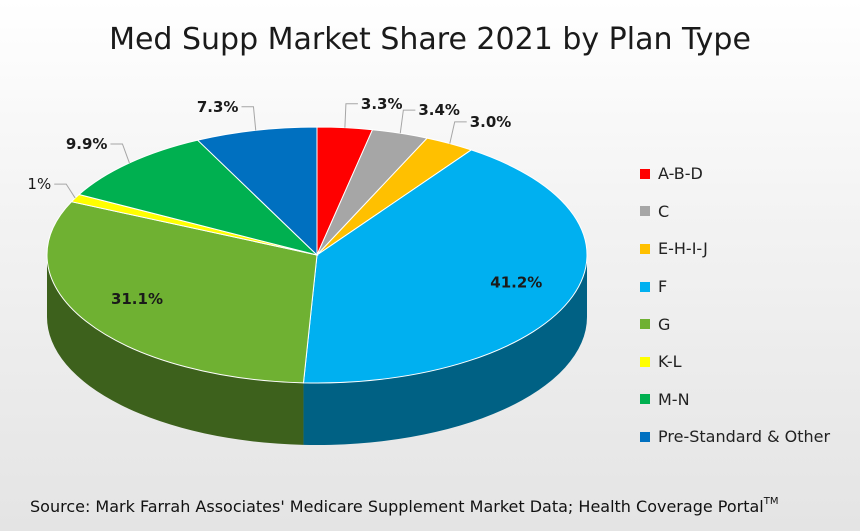 The height and width of the screenshot is (531, 860). What do you see at coordinates (645, 399) in the screenshot?
I see `legend-swatch-m-n` at bounding box center [645, 399].